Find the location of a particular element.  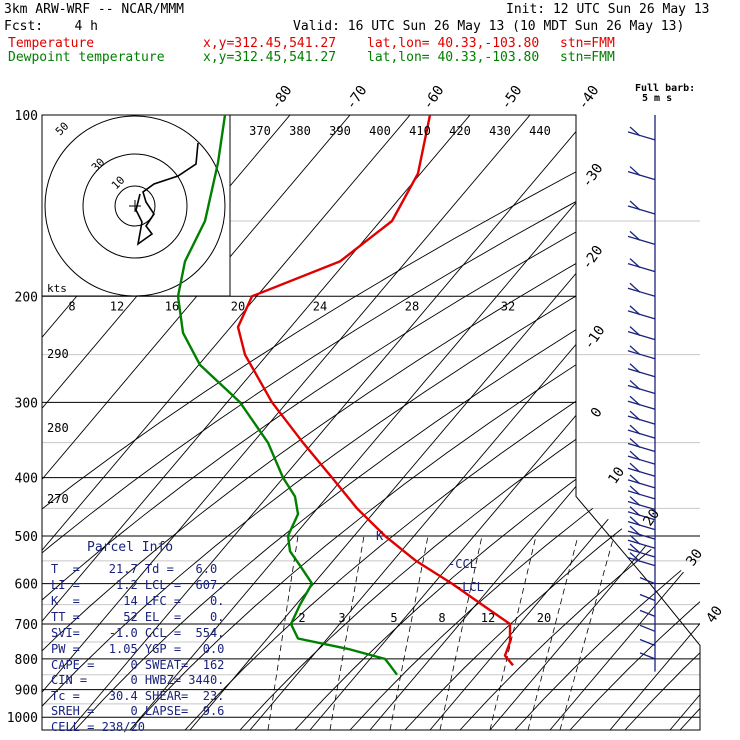

theta-tick-label: 390 is located at coordinates (340, 131).